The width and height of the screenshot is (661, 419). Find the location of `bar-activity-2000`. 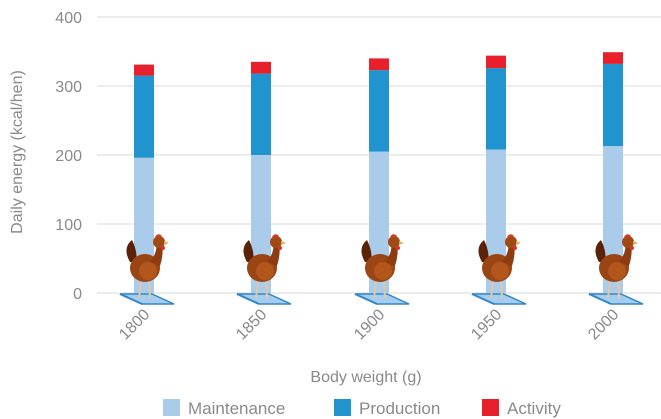

bar-activity-2000 is located at coordinates (613, 58).